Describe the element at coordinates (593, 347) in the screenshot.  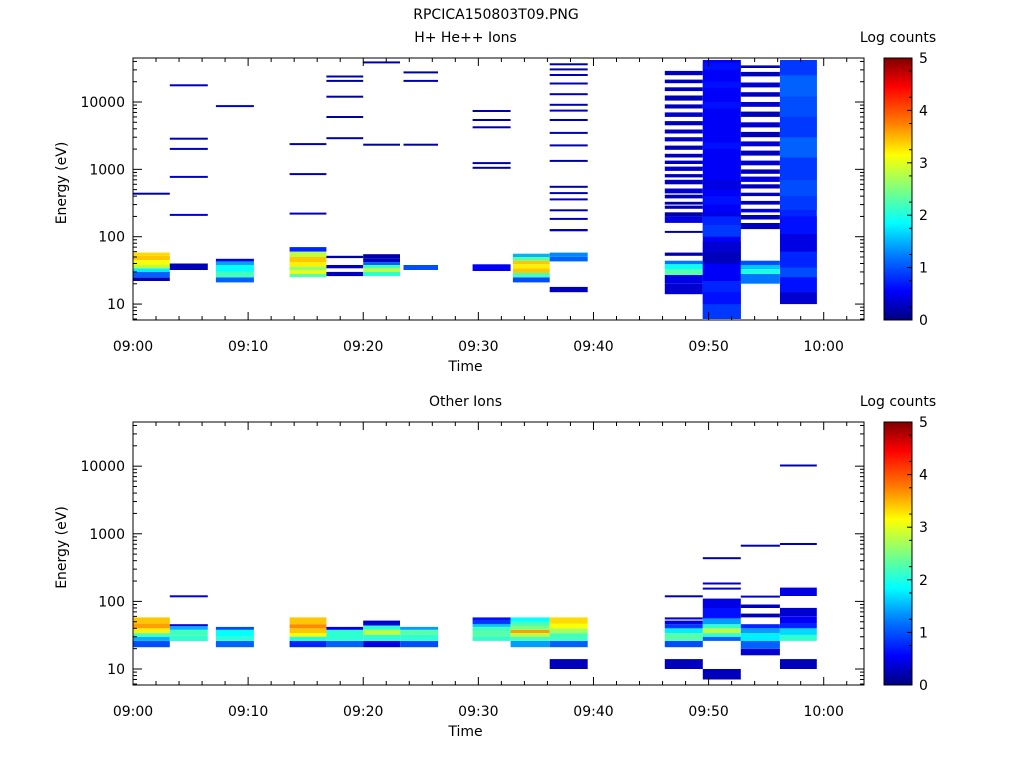
I see `x-tick-label: 09:40` at that location.